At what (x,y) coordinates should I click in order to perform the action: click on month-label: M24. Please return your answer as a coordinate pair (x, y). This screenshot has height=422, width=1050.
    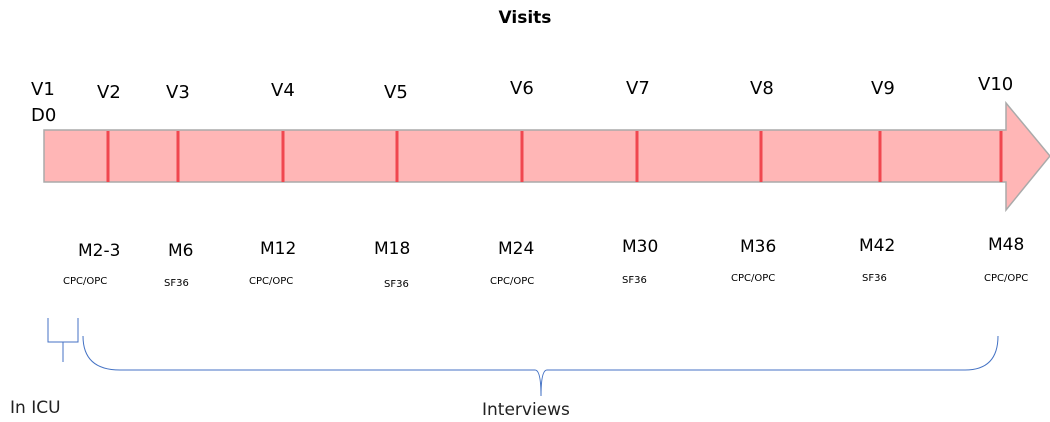
    Looking at the image, I should click on (516, 249).